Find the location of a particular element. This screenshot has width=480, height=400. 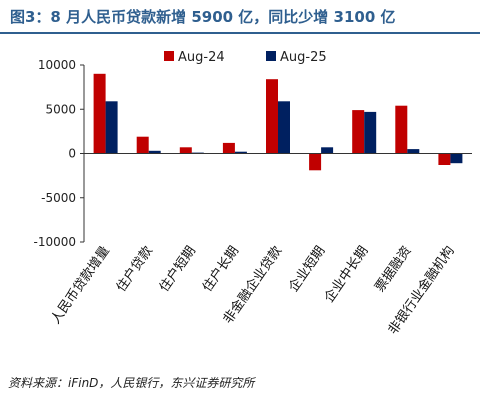

y-tick-label: 10000 is located at coordinates (57, 65).